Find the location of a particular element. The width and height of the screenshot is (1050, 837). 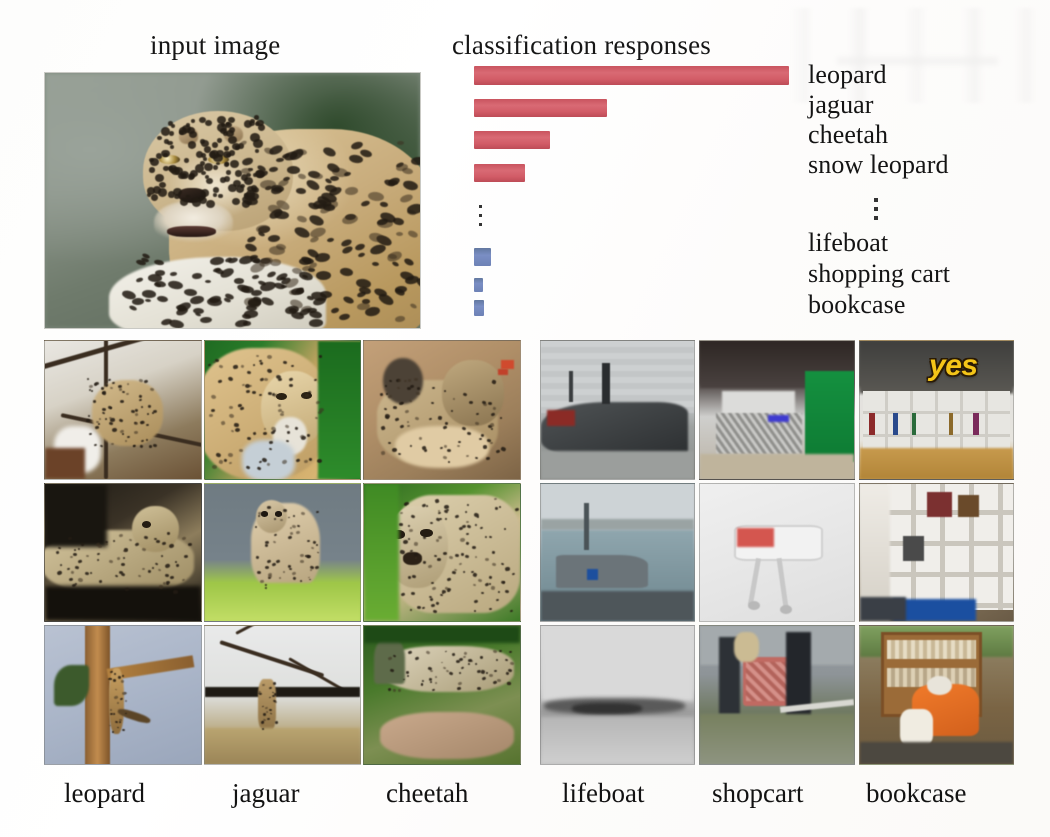

leopard-ear-right is located at coordinates (233, 134).